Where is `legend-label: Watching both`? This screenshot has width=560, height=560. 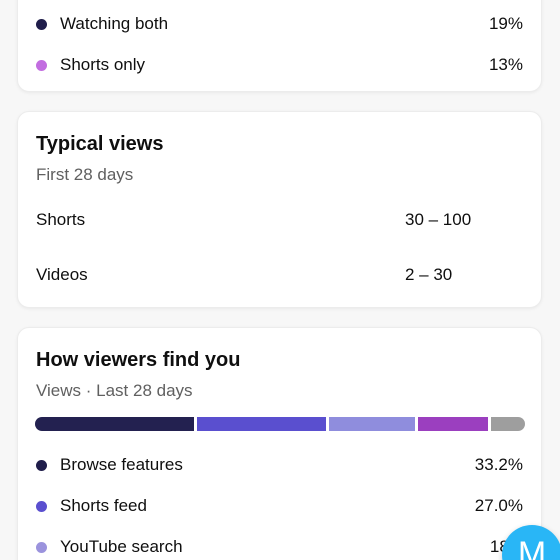 legend-label: Watching both is located at coordinates (114, 23).